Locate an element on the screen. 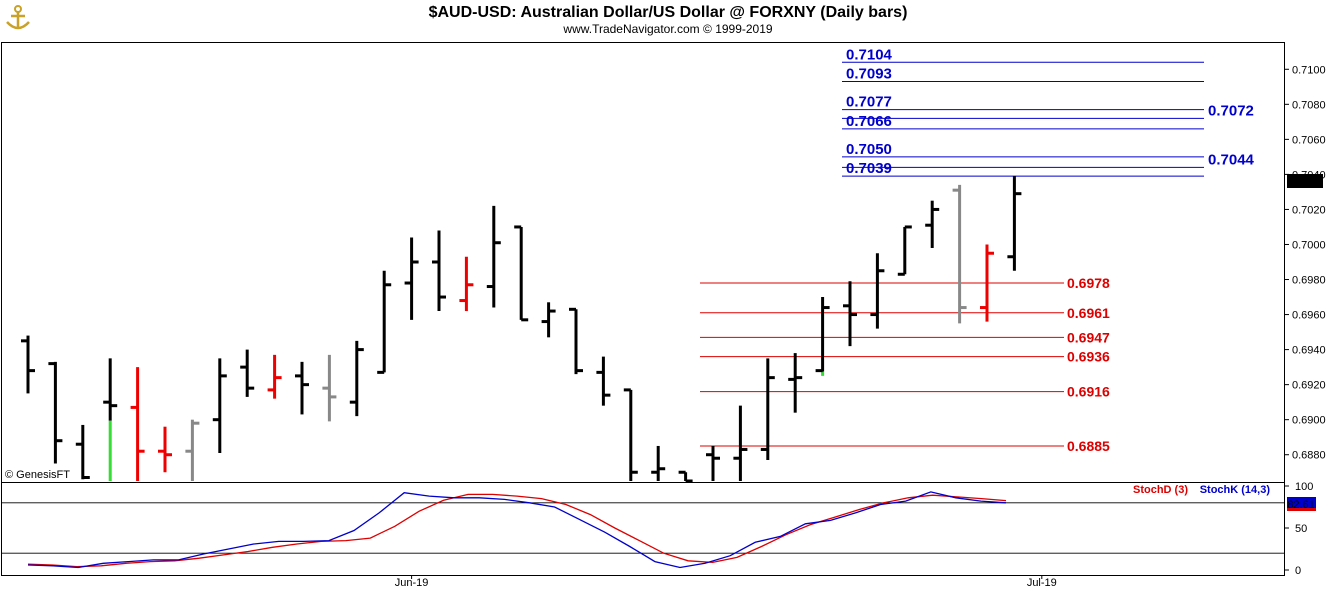 This screenshot has height=591, width=1336. red-level-label: 0.6961 is located at coordinates (1088, 313).